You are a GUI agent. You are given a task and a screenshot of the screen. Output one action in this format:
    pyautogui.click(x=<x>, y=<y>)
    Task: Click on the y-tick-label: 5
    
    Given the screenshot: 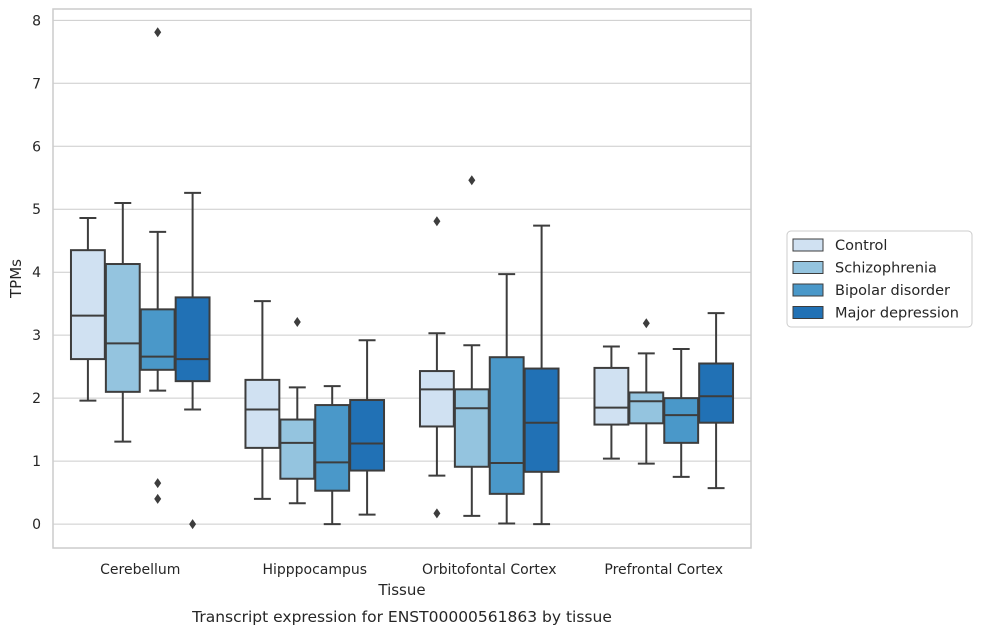 What is the action you would take?
    pyautogui.click(x=36, y=210)
    